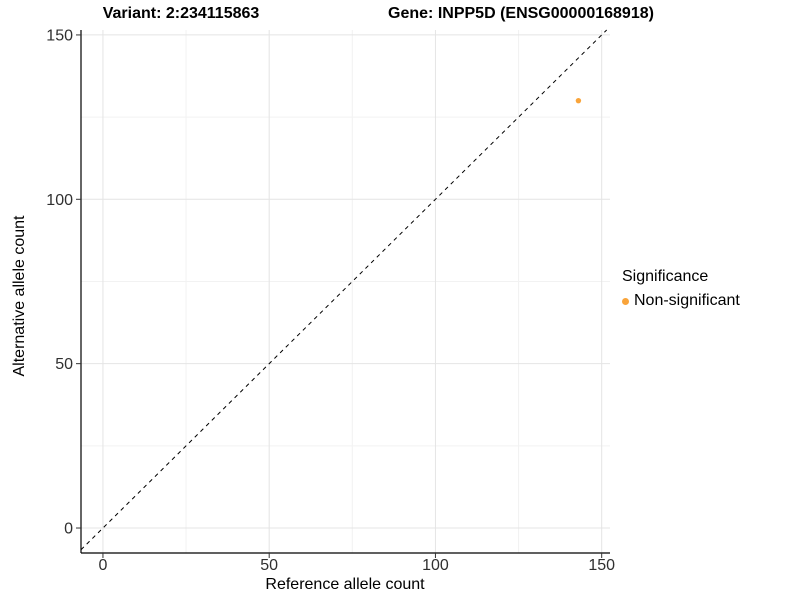  What do you see at coordinates (68, 529) in the screenshot?
I see `y-tick-label: 0` at bounding box center [68, 529].